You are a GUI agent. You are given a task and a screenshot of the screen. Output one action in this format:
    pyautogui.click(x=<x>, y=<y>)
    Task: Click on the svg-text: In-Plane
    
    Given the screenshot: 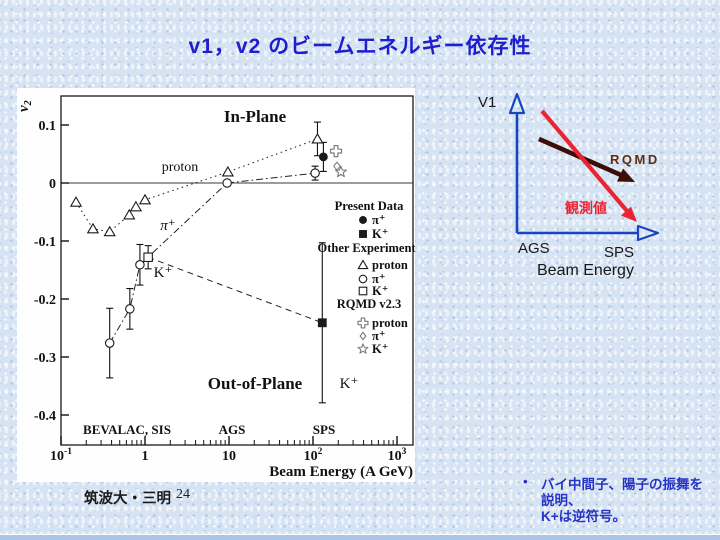 What is the action you would take?
    pyautogui.click(x=255, y=116)
    